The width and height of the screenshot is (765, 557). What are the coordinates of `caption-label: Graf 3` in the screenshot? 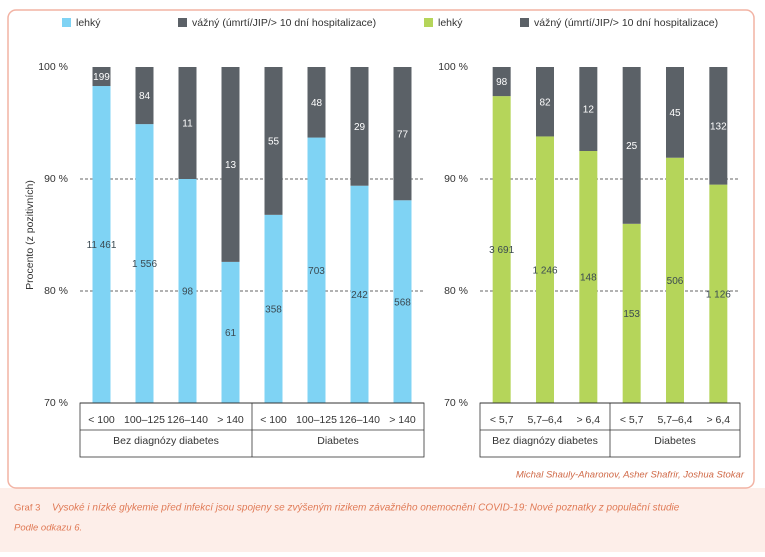 It's located at (27, 508).